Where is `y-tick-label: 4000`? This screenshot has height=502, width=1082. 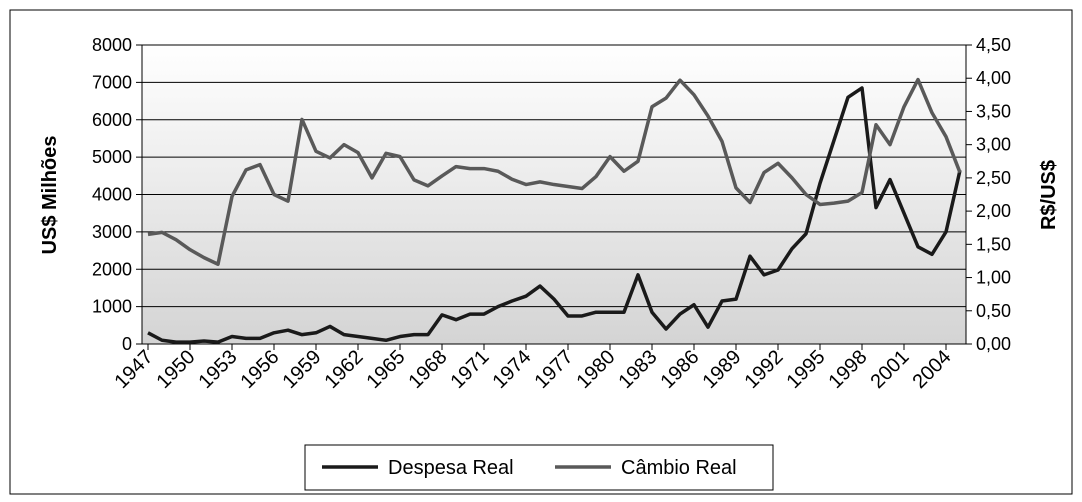
y-tick-label: 4000 is located at coordinates (112, 195).